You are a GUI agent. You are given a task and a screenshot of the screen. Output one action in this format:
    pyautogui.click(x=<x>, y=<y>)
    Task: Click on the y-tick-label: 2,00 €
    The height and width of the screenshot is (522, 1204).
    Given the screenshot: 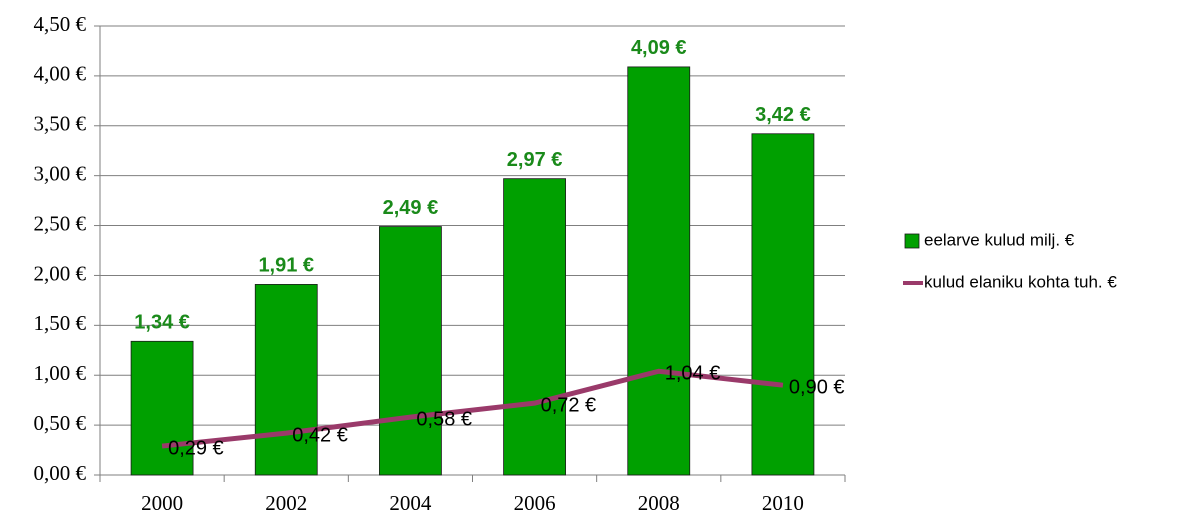 What is the action you would take?
    pyautogui.click(x=60, y=273)
    